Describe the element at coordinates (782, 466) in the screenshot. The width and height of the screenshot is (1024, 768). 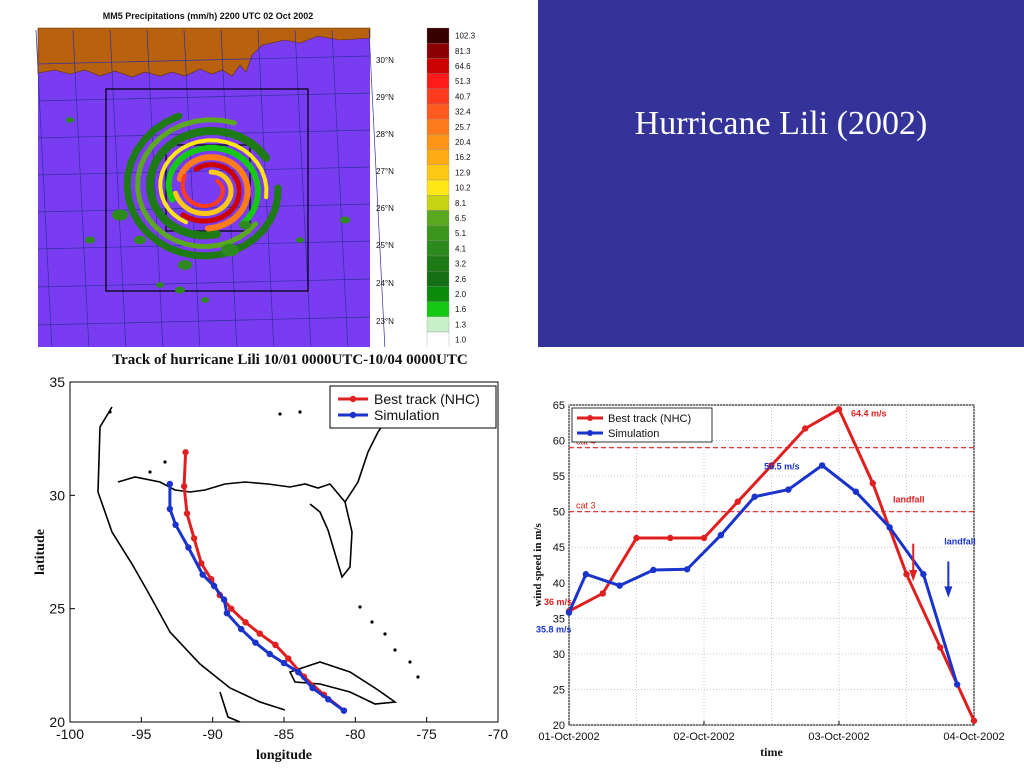
I see `sim-peak-label: 56.5 m/s` at that location.